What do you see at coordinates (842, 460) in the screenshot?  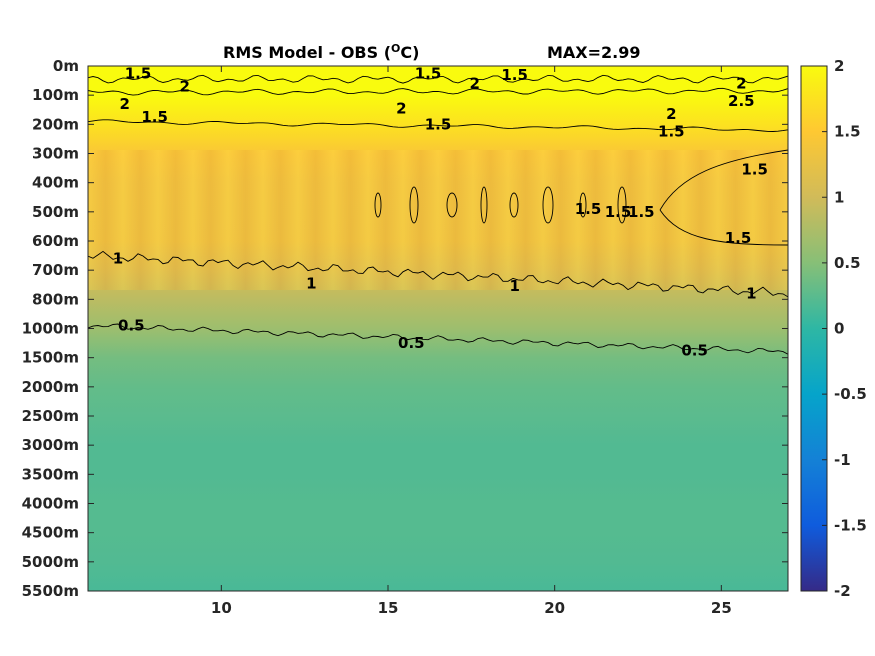 I see `colorbar-tick-label: -1` at bounding box center [842, 460].